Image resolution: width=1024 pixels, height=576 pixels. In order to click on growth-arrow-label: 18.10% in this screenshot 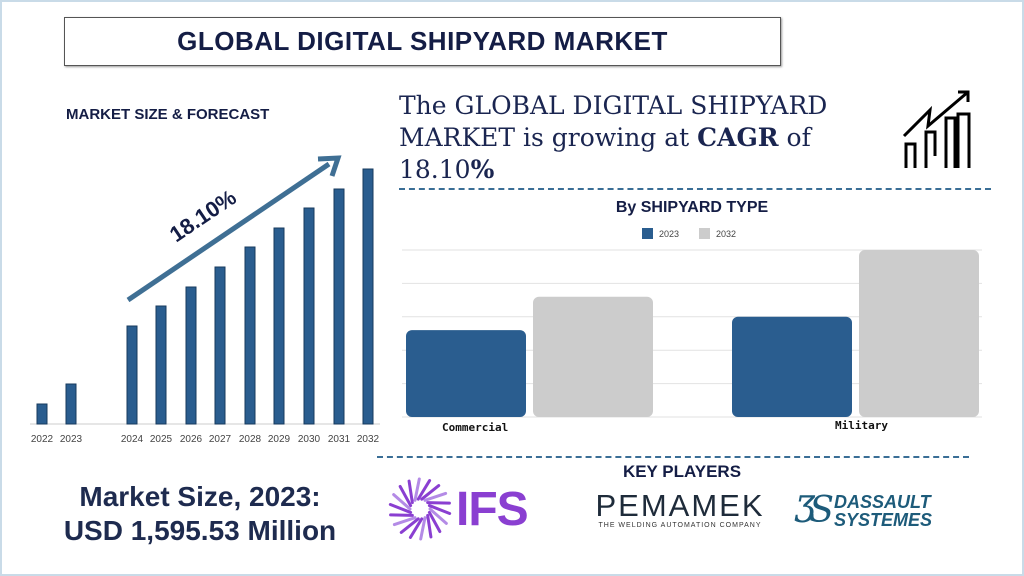, I will do `click(203, 216)`.